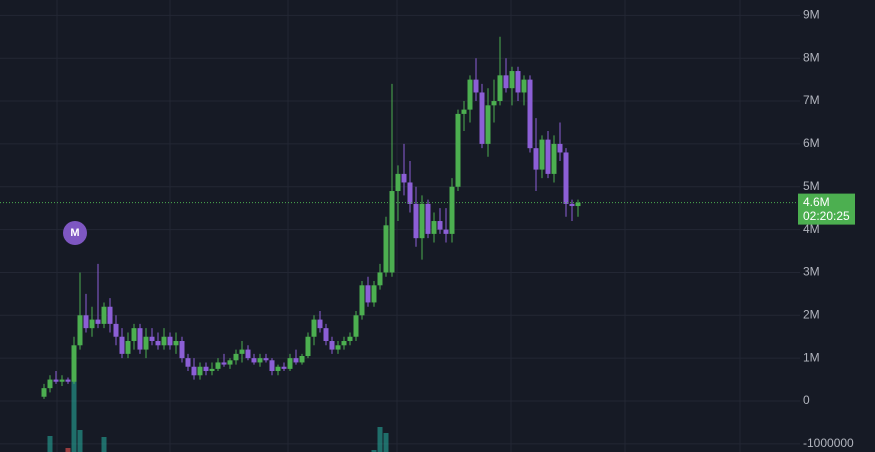 The image size is (875, 452). I want to click on y-tick-label: 7M, so click(811, 100).